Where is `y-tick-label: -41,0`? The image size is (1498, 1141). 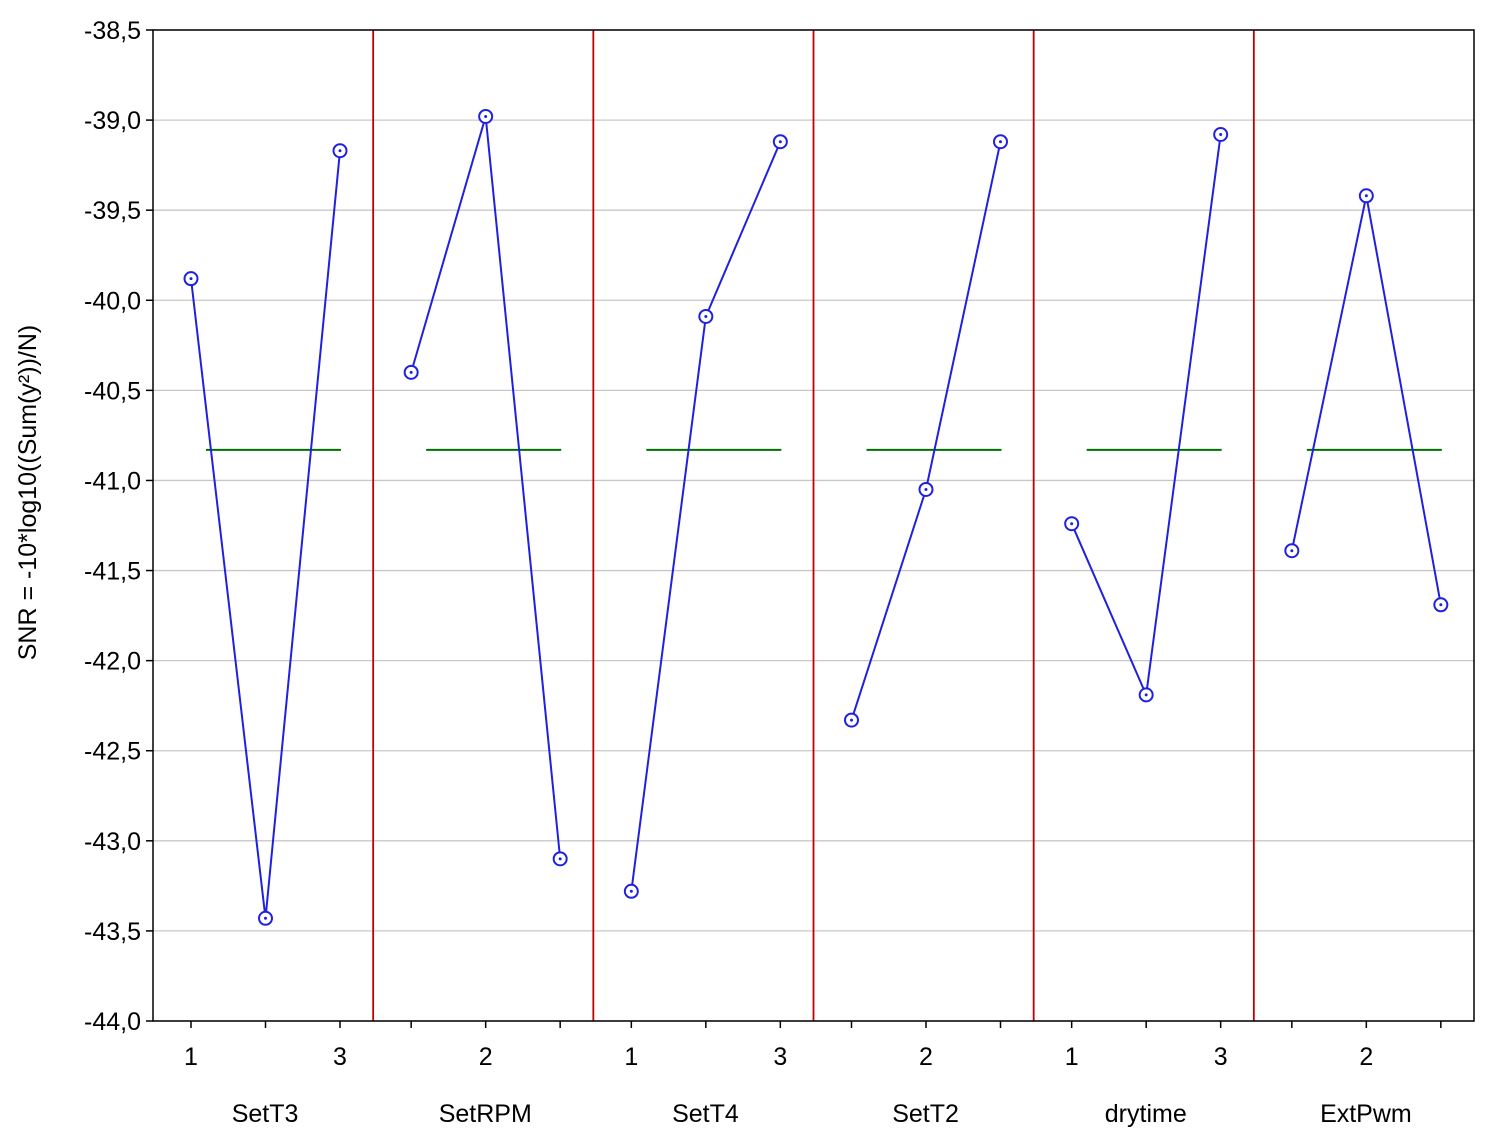 y-tick-label: -41,0 is located at coordinates (112, 481).